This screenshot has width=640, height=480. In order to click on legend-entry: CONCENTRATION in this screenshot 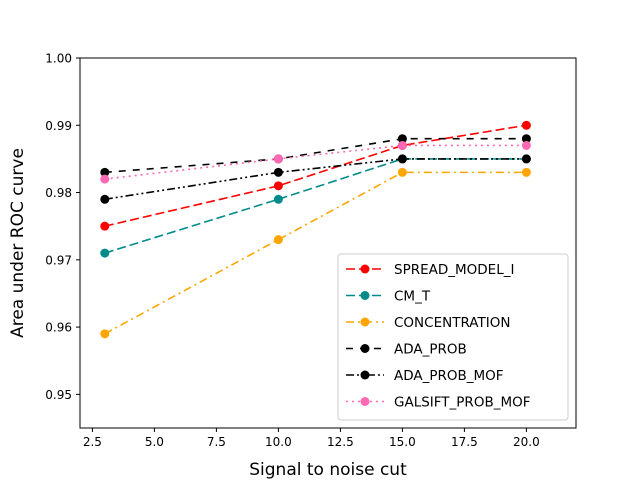, I will do `click(428, 323)`.